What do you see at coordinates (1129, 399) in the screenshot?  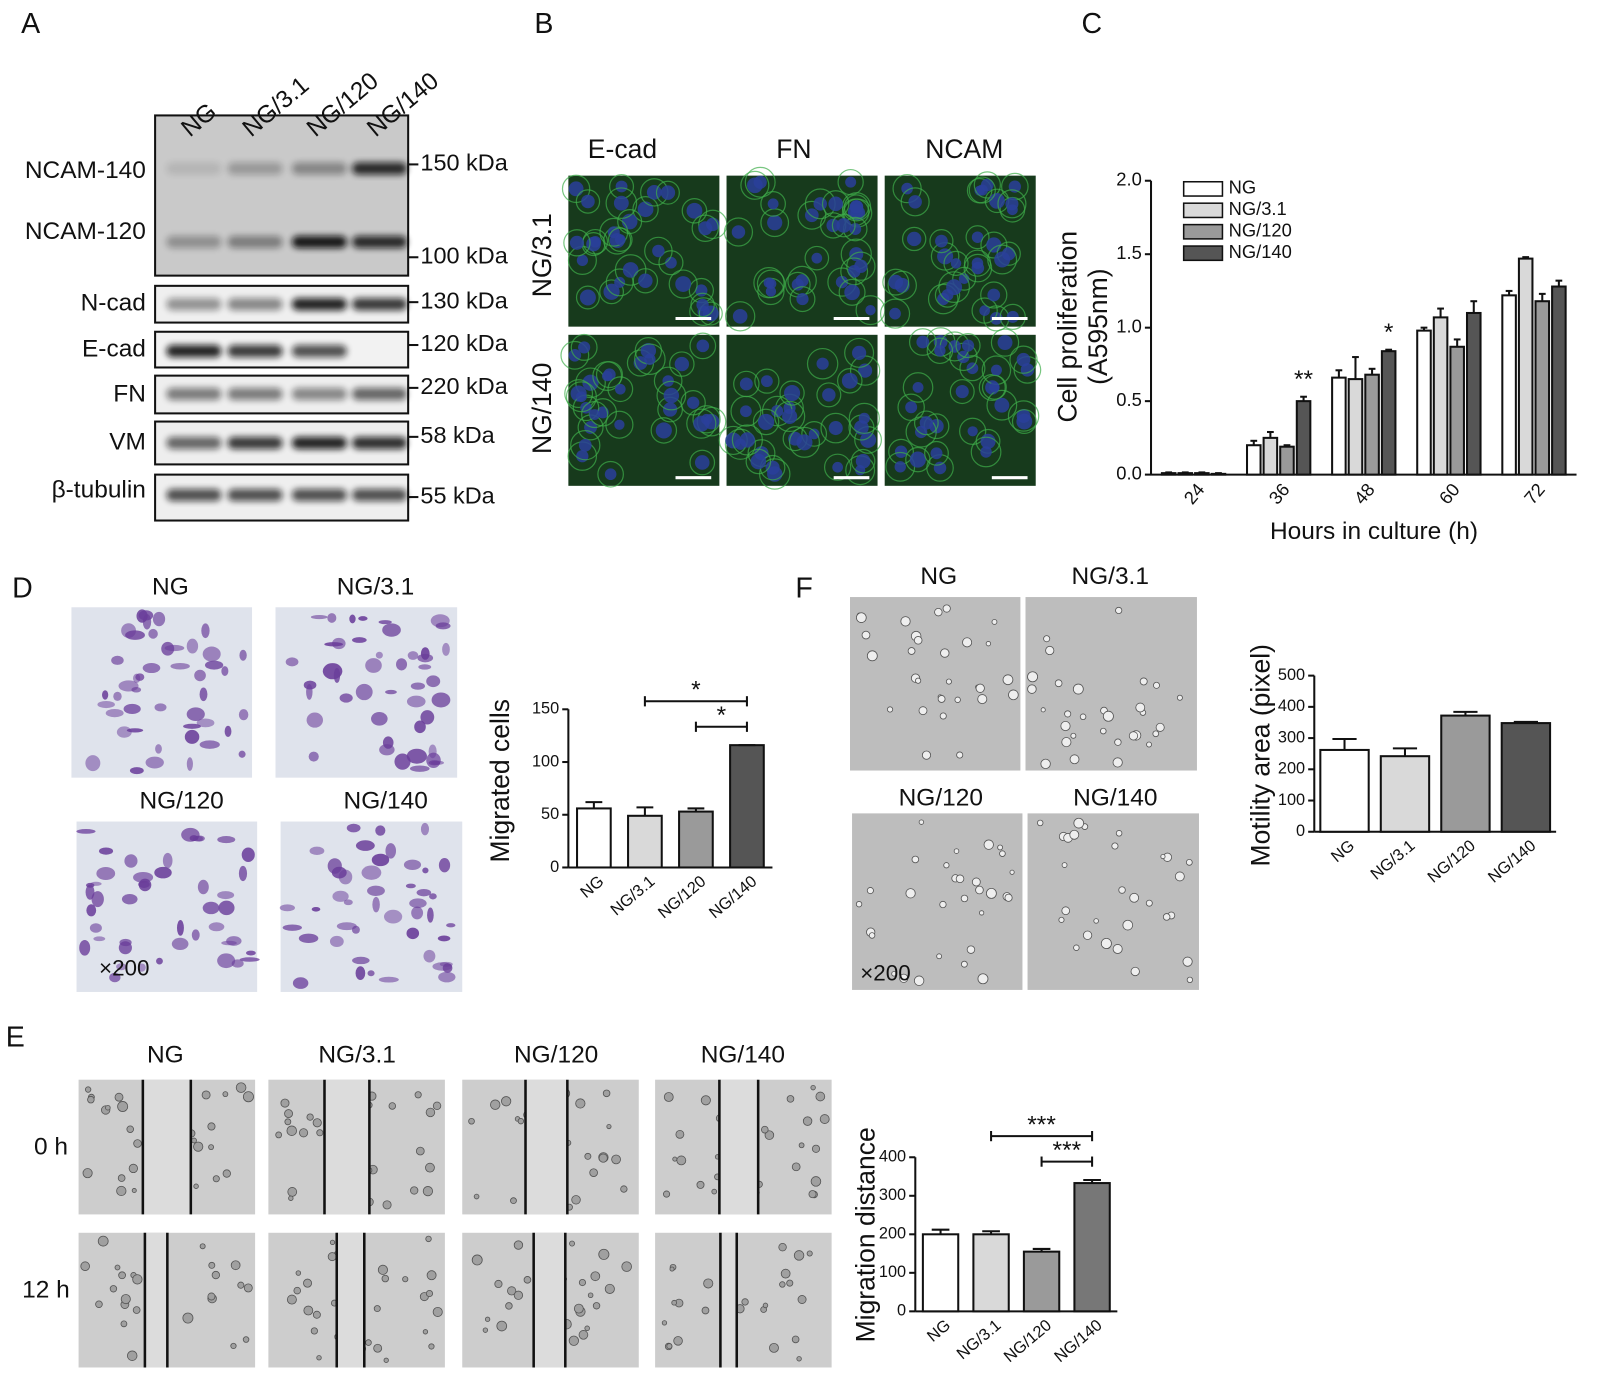 I see `y-tick-label: 0.5` at bounding box center [1129, 399].